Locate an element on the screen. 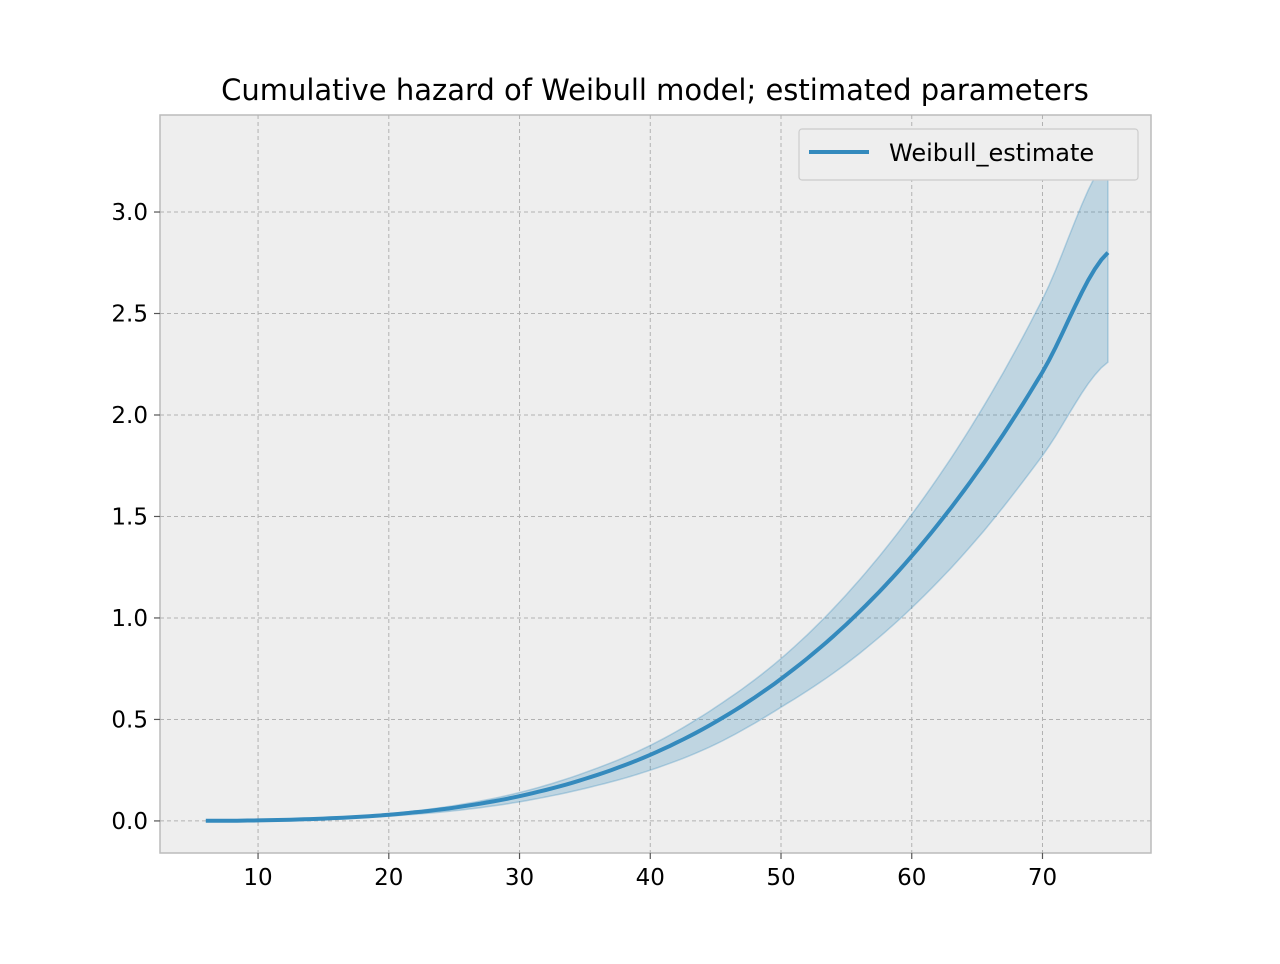 This screenshot has width=1280, height=964. y-tick-label: 0.0 is located at coordinates (129, 822).